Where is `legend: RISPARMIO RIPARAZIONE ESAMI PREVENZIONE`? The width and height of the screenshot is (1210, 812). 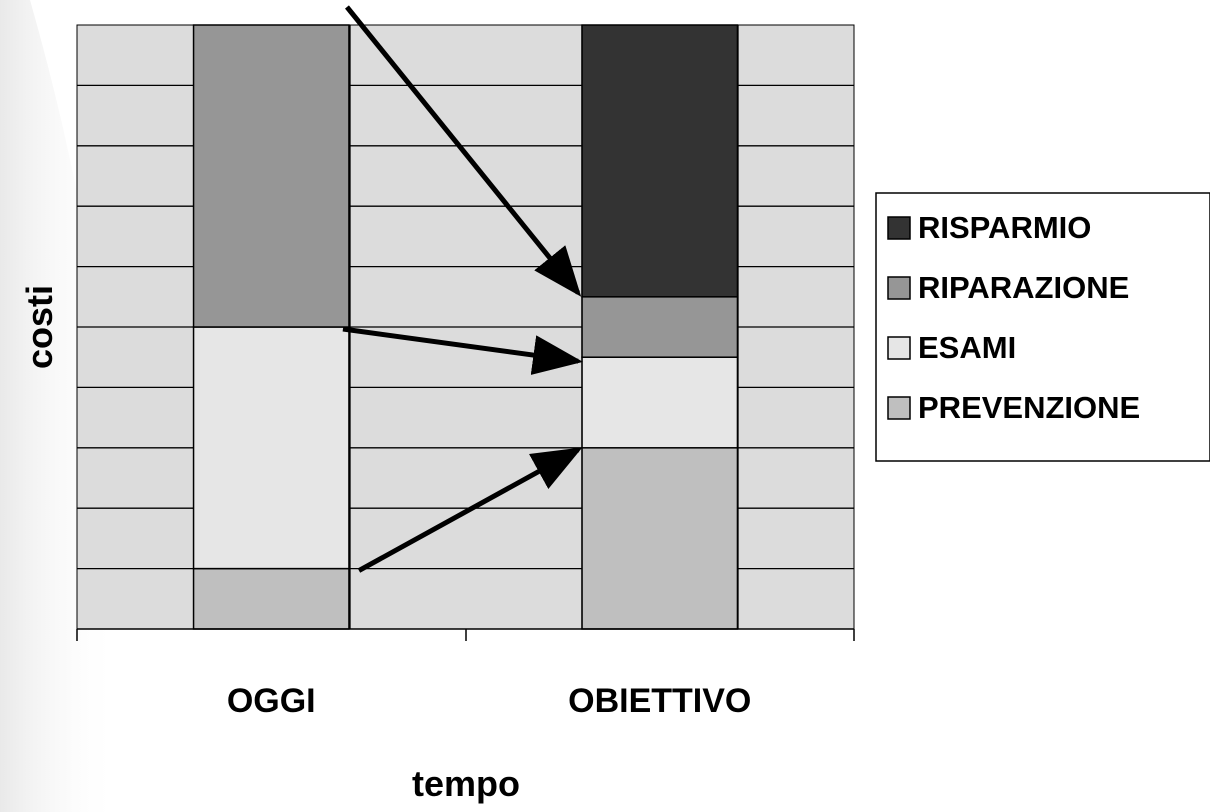 legend: RISPARMIO RIPARAZIONE ESAMI PREVENZIONE is located at coordinates (1042, 327).